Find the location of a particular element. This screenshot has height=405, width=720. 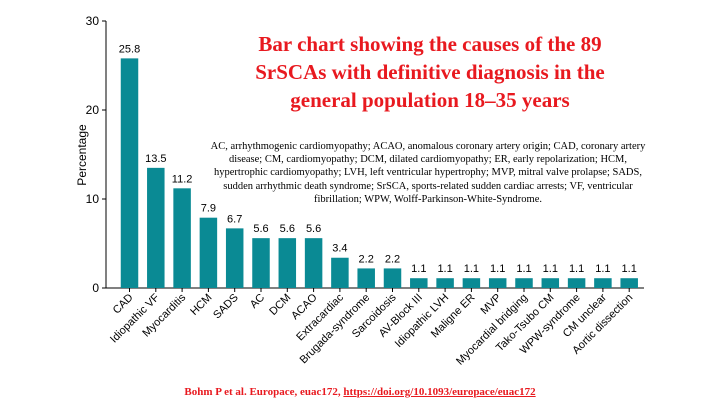

bar-value-label: 13.5 is located at coordinates (155, 159).